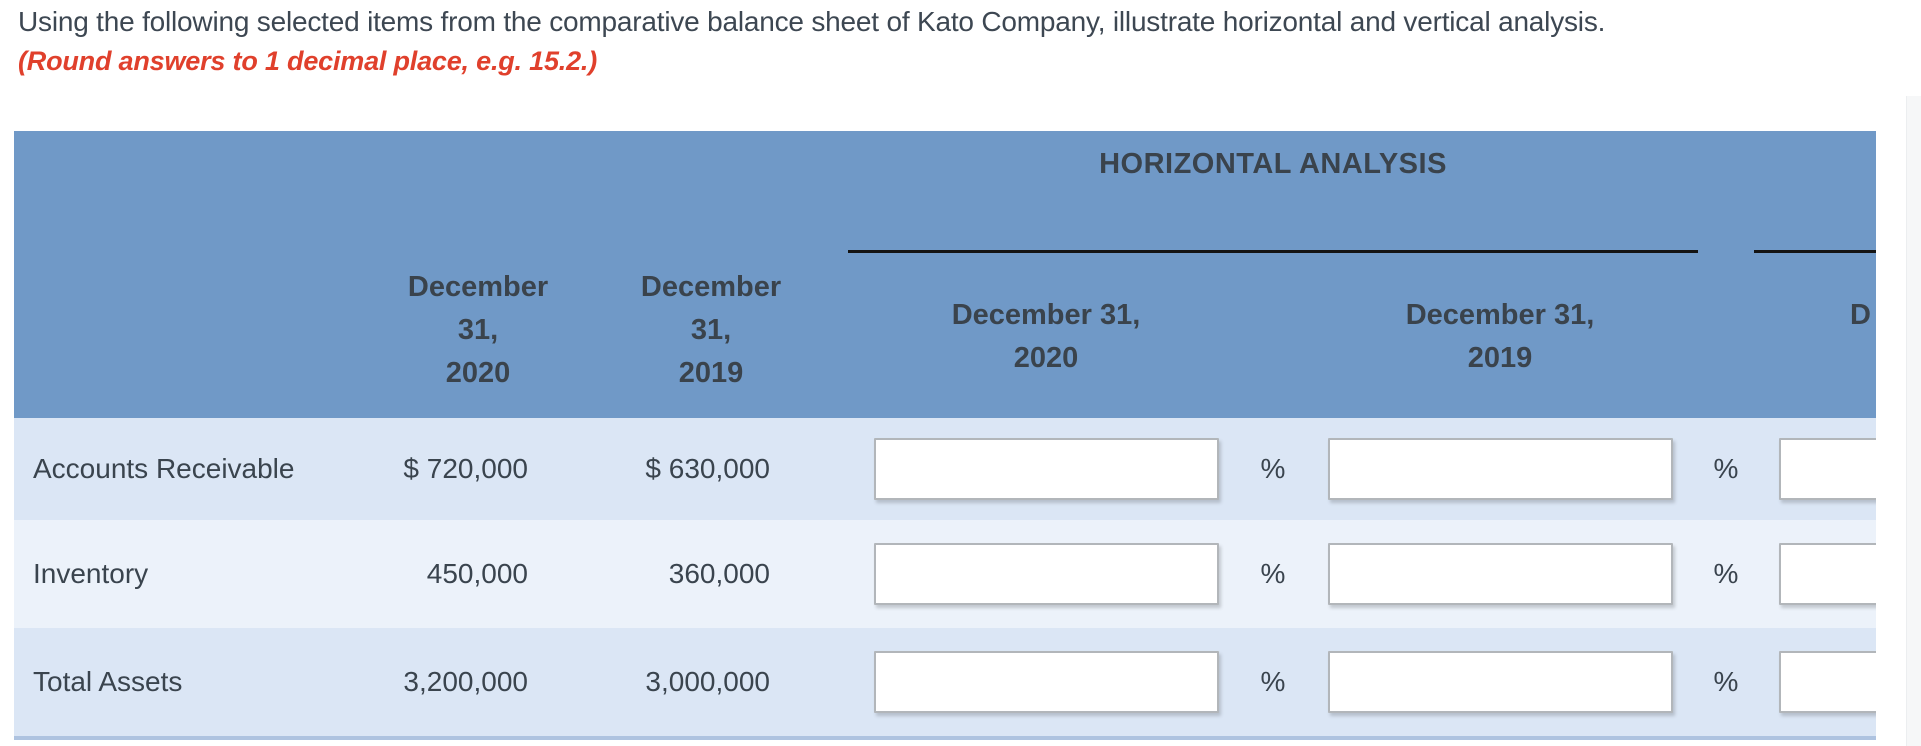 The image size is (1921, 746). Describe the element at coordinates (707, 681) in the screenshot. I see `amount-2019-cell: 3,000,000` at that location.